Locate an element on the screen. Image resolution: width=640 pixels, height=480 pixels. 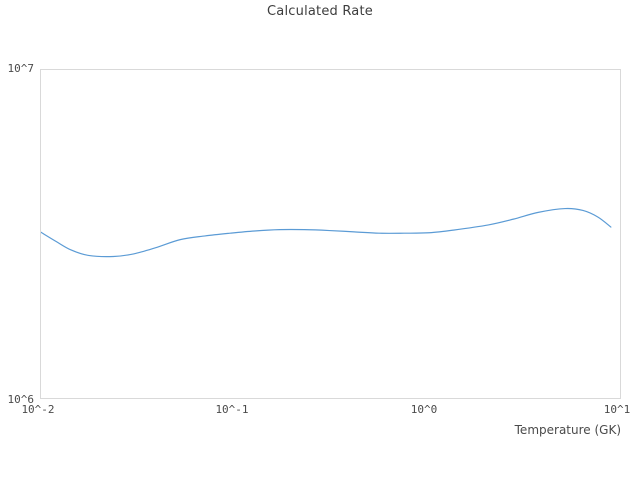
rate-line is located at coordinates (326, 232).